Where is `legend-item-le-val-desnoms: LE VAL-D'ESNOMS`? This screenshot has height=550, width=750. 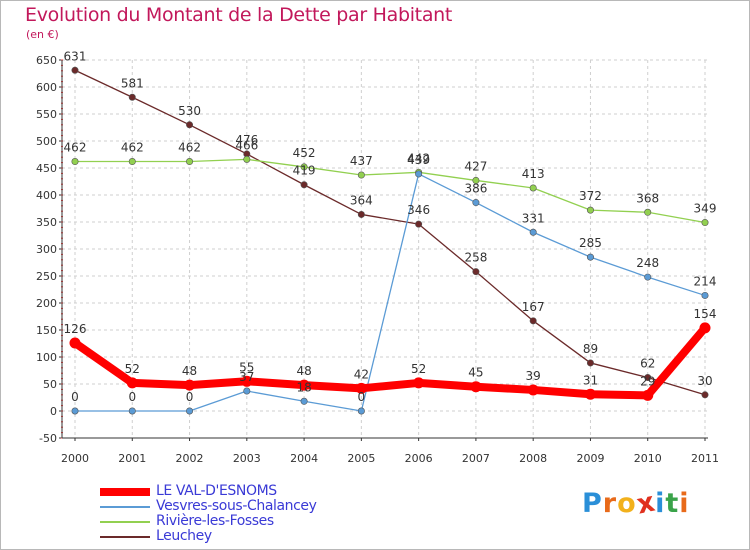 legend-item-le-val-desnoms: LE VAL-D'ESNOMS is located at coordinates (250, 491).